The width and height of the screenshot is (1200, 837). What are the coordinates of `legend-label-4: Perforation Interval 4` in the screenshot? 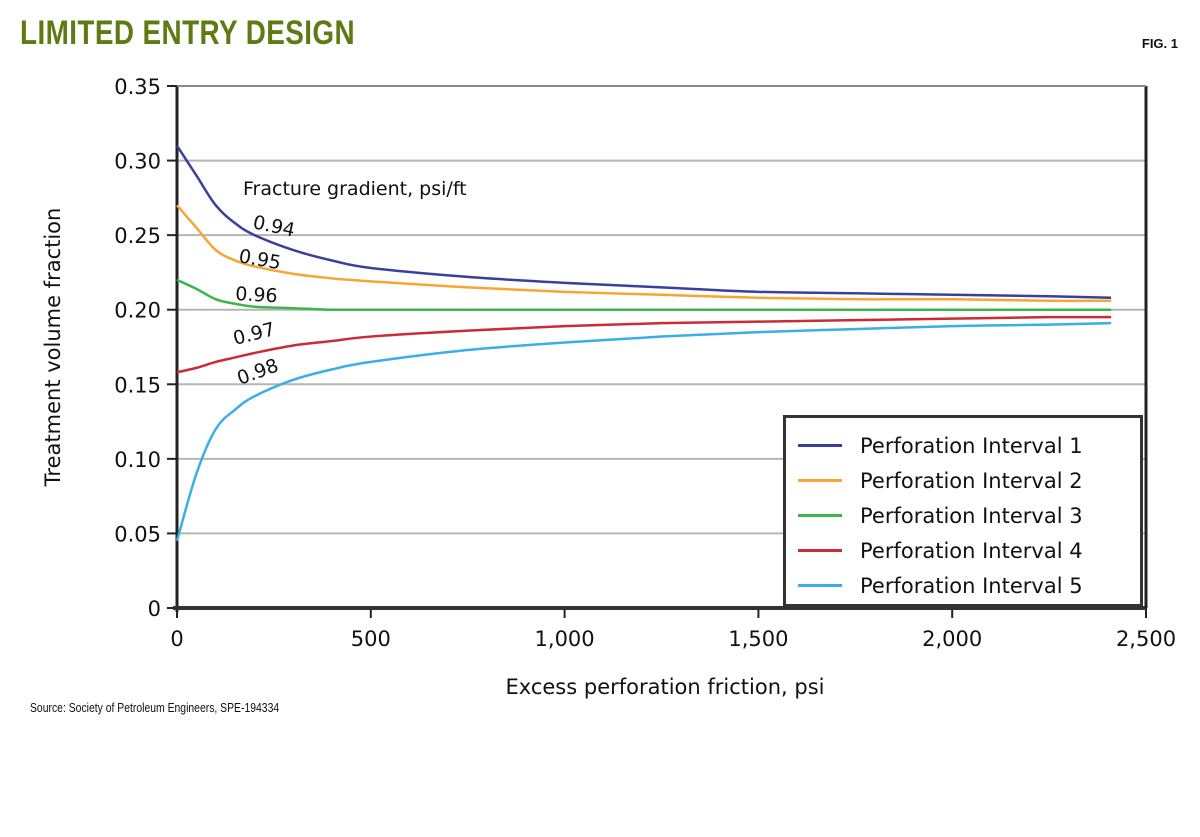 It's located at (971, 550).